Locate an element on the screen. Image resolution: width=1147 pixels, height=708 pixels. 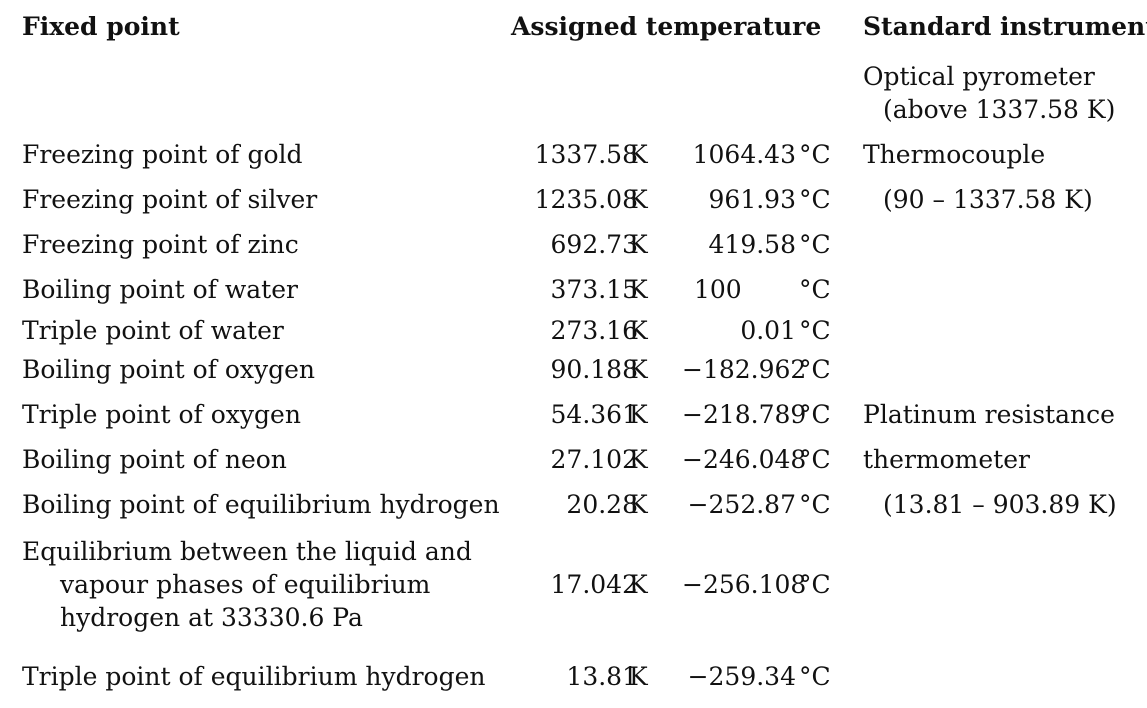
instrument-optical-pyrometer: Optical pyrometer is located at coordinates (979, 76).